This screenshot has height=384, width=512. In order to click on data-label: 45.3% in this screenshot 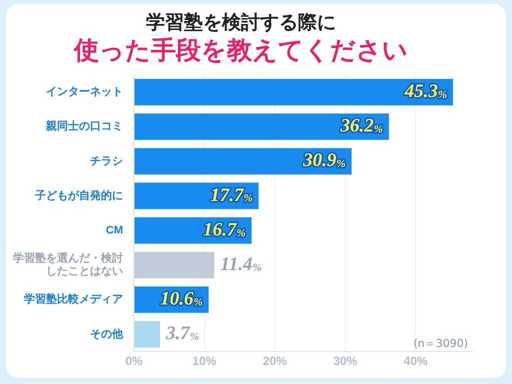, I will do `click(425, 91)`.